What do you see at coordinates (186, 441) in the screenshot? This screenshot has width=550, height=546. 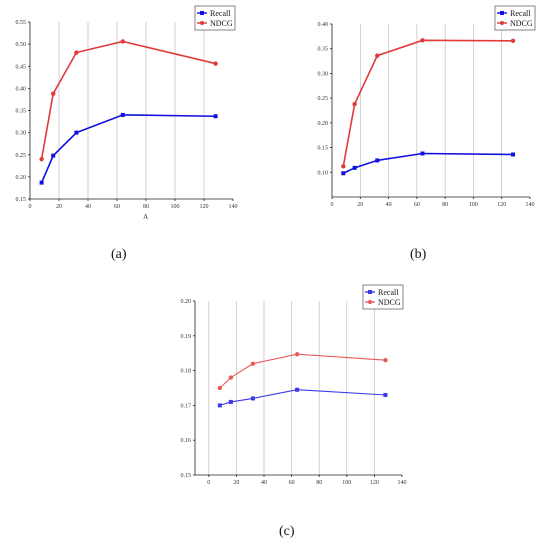 I see `y-tick-label: 0.16` at bounding box center [186, 441].